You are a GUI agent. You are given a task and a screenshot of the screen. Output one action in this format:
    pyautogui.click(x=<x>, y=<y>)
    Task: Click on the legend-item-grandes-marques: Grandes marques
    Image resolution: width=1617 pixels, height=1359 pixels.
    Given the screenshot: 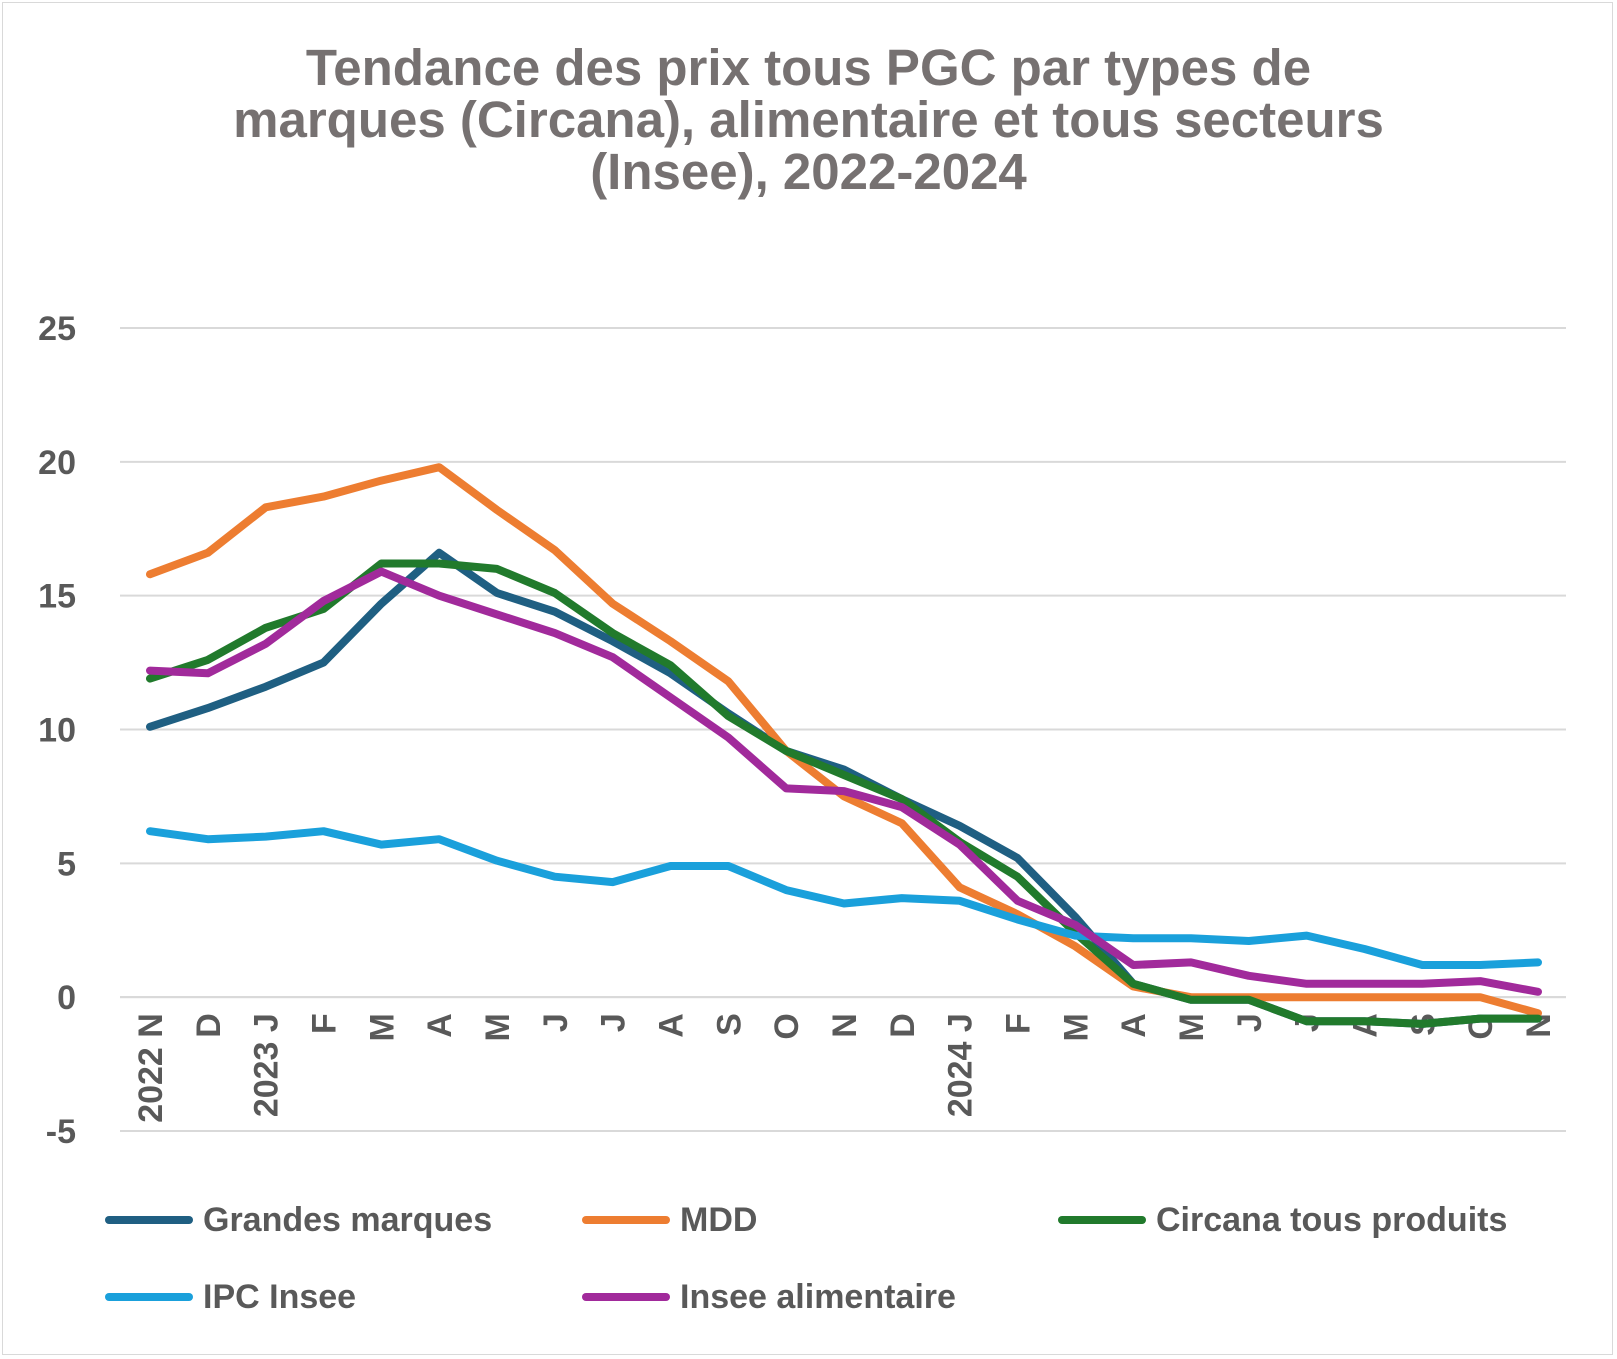 What is the action you would take?
    pyautogui.click(x=298, y=1220)
    